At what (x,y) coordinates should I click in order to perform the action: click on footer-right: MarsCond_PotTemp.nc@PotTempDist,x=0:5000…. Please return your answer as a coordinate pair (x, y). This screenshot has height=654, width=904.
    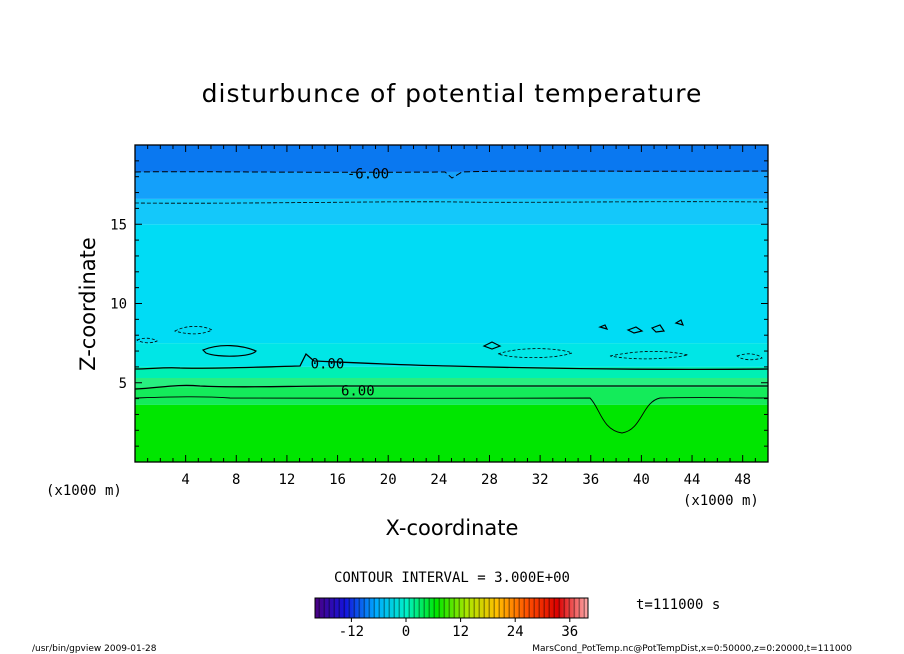
    Looking at the image, I should click on (692, 649).